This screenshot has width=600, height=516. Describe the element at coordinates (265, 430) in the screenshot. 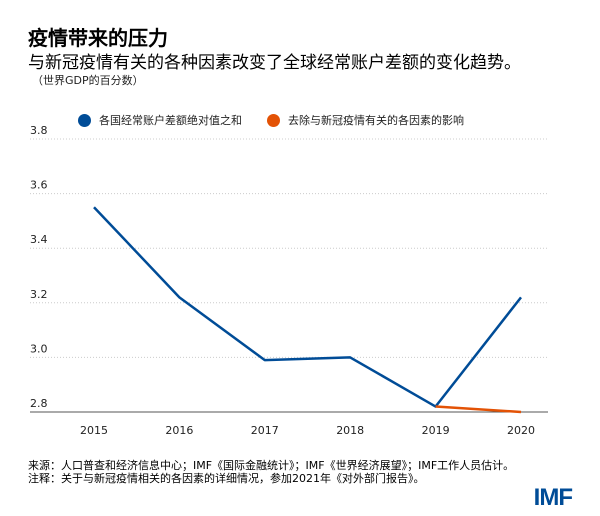

I see `x-tick-label: 2017` at that location.